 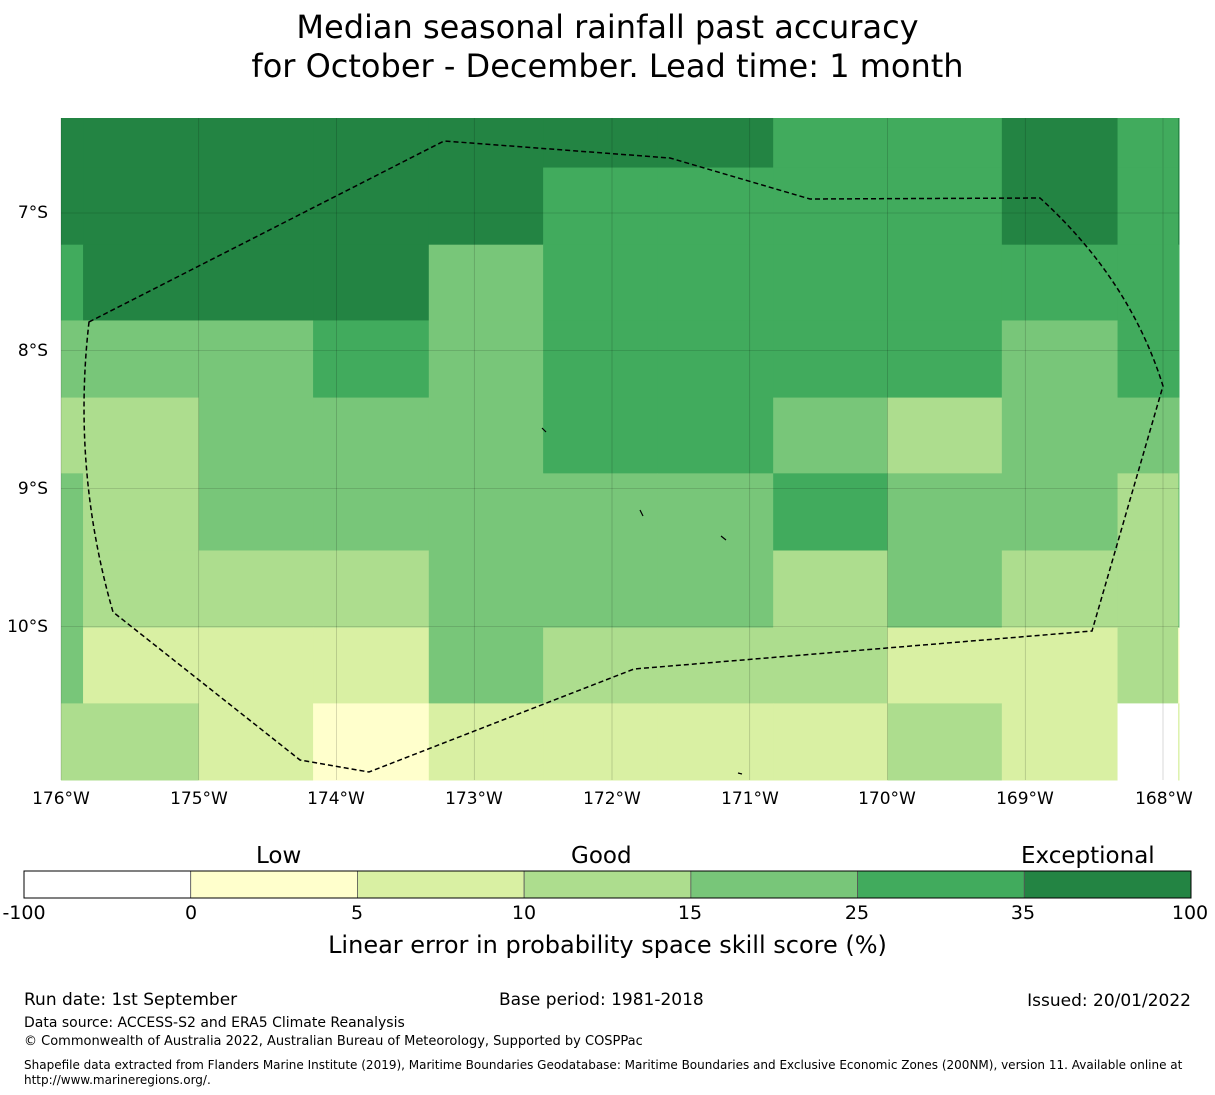 What do you see at coordinates (32, 213) in the screenshot?
I see `lat-label-7s: 7°S` at bounding box center [32, 213].